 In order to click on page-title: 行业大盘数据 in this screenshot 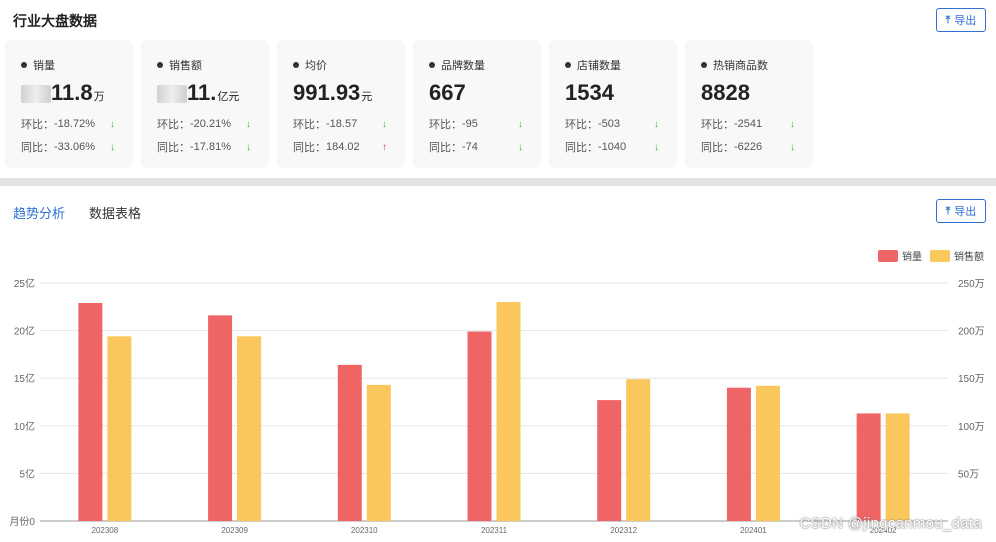, I will do `click(55, 21)`.